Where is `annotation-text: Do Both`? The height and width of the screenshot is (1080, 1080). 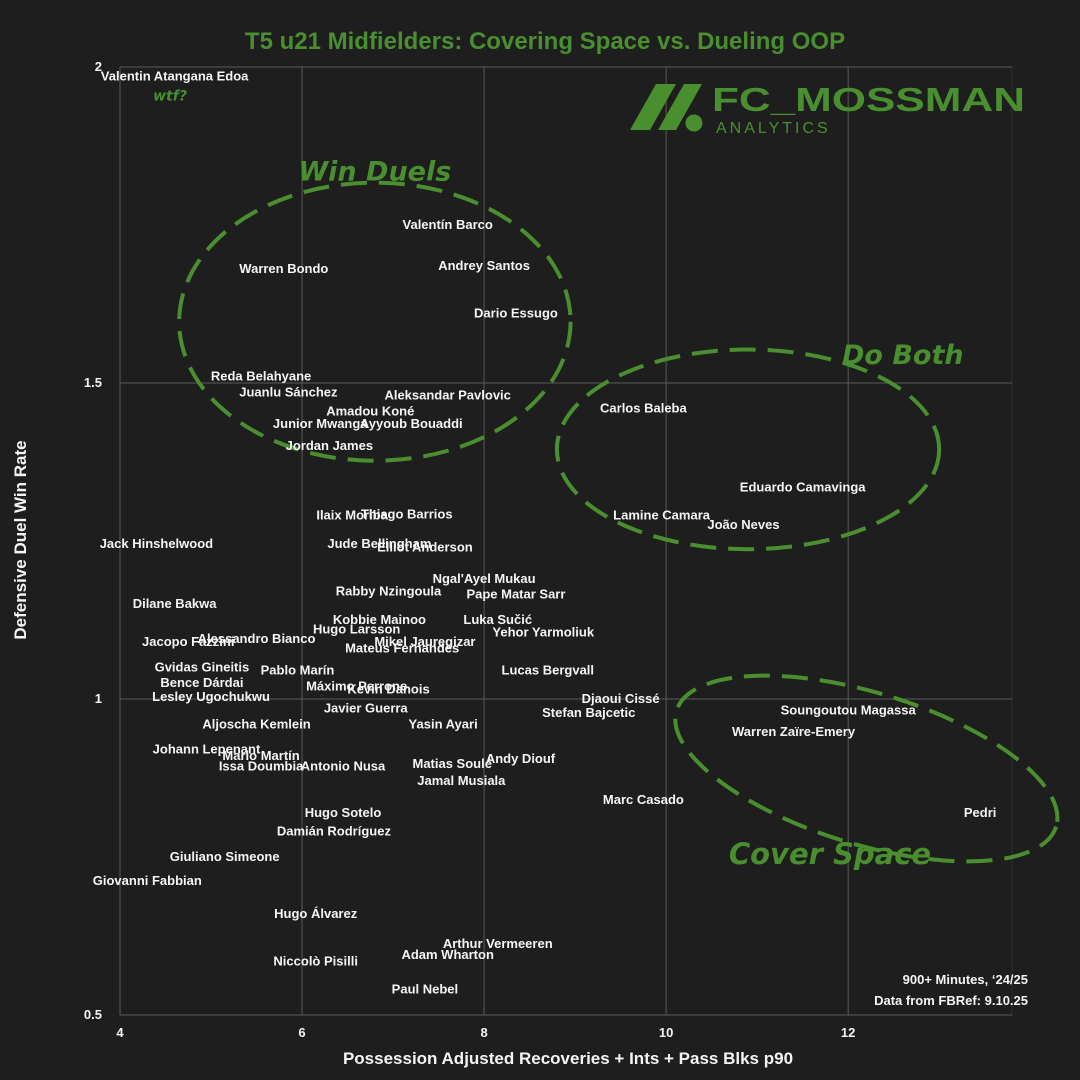
annotation-text: Do Both is located at coordinates (903, 355).